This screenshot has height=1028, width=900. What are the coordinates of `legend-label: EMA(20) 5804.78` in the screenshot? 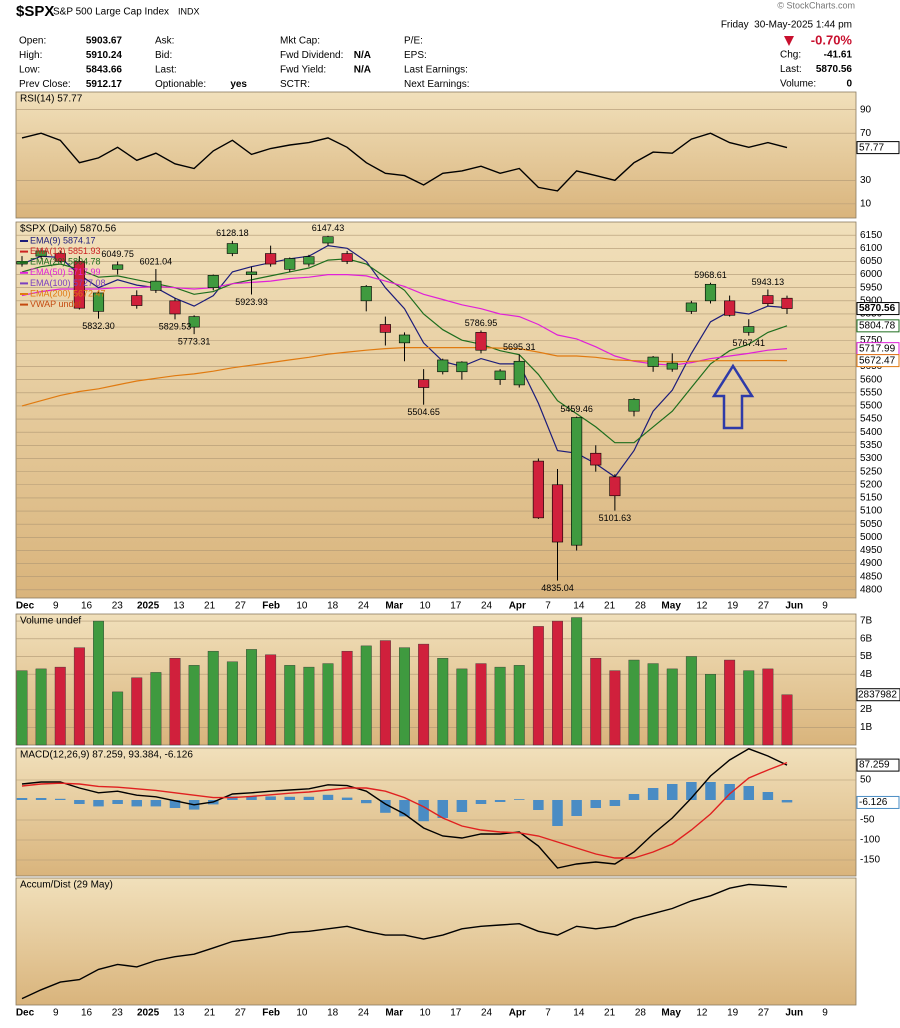 It's located at (65, 262).